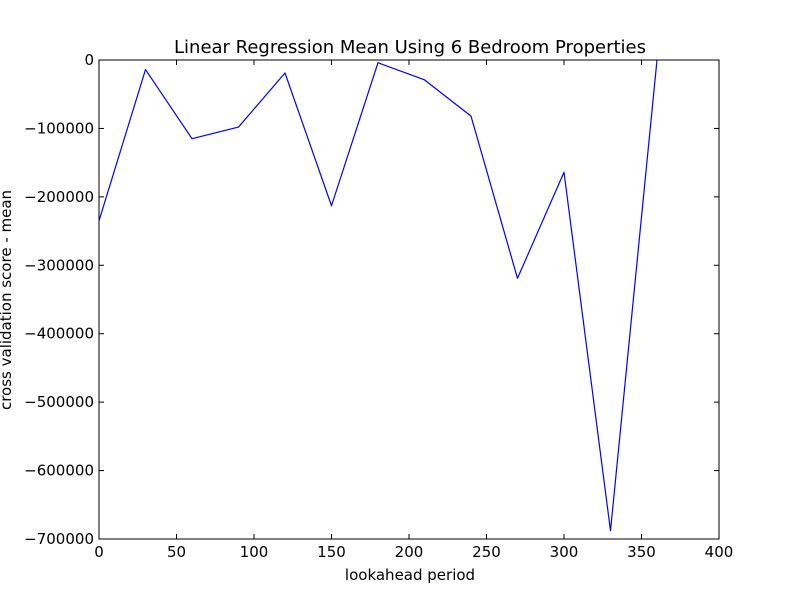 The image size is (800, 600). What do you see at coordinates (641, 552) in the screenshot?
I see `x-tick-label: 350` at bounding box center [641, 552].